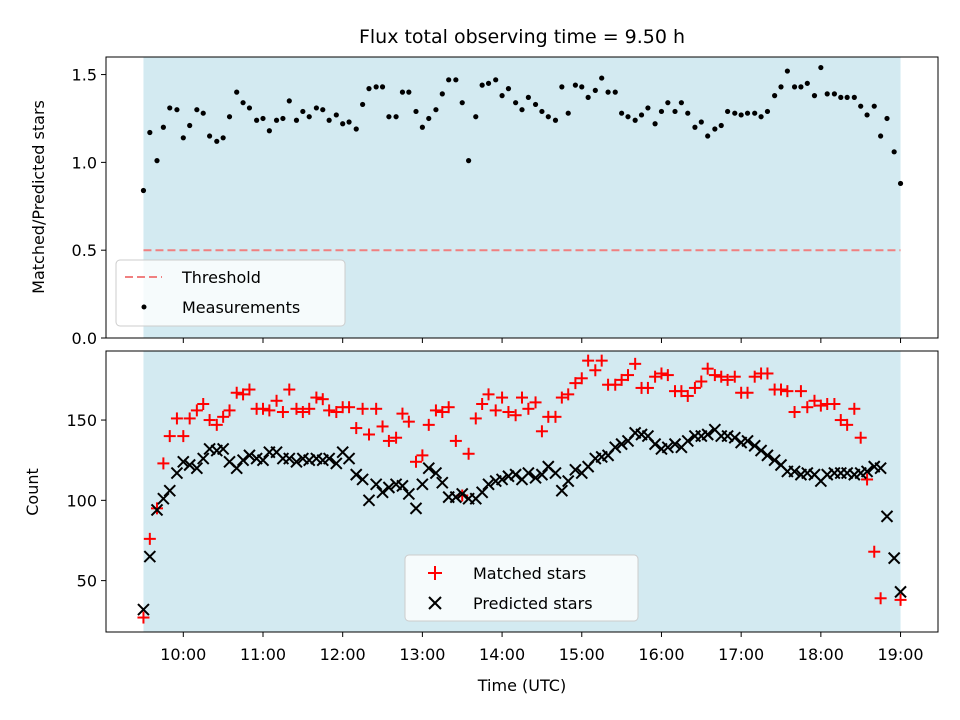  What do you see at coordinates (84, 162) in the screenshot?
I see `top-y-tick-label: 1.0` at bounding box center [84, 162].